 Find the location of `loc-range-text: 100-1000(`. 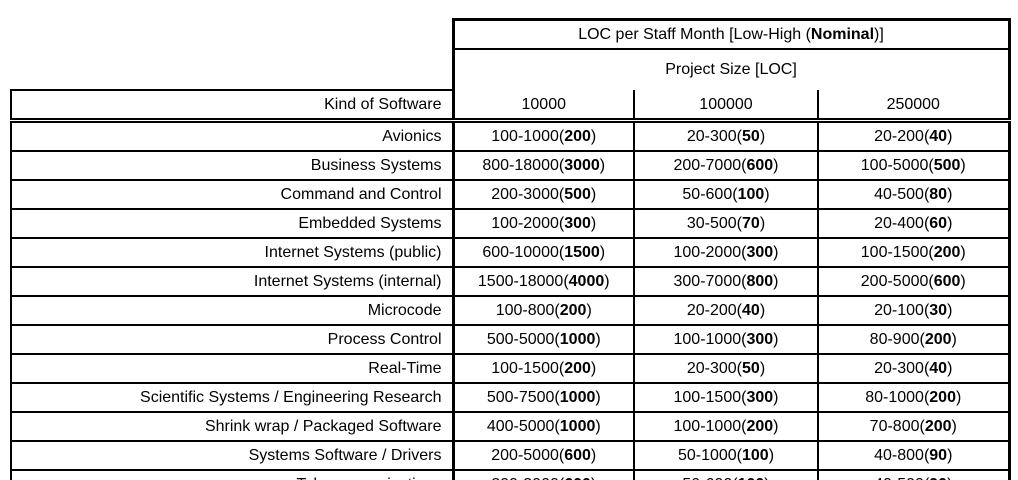

loc-range-text: 100-1000( is located at coordinates (710, 426).